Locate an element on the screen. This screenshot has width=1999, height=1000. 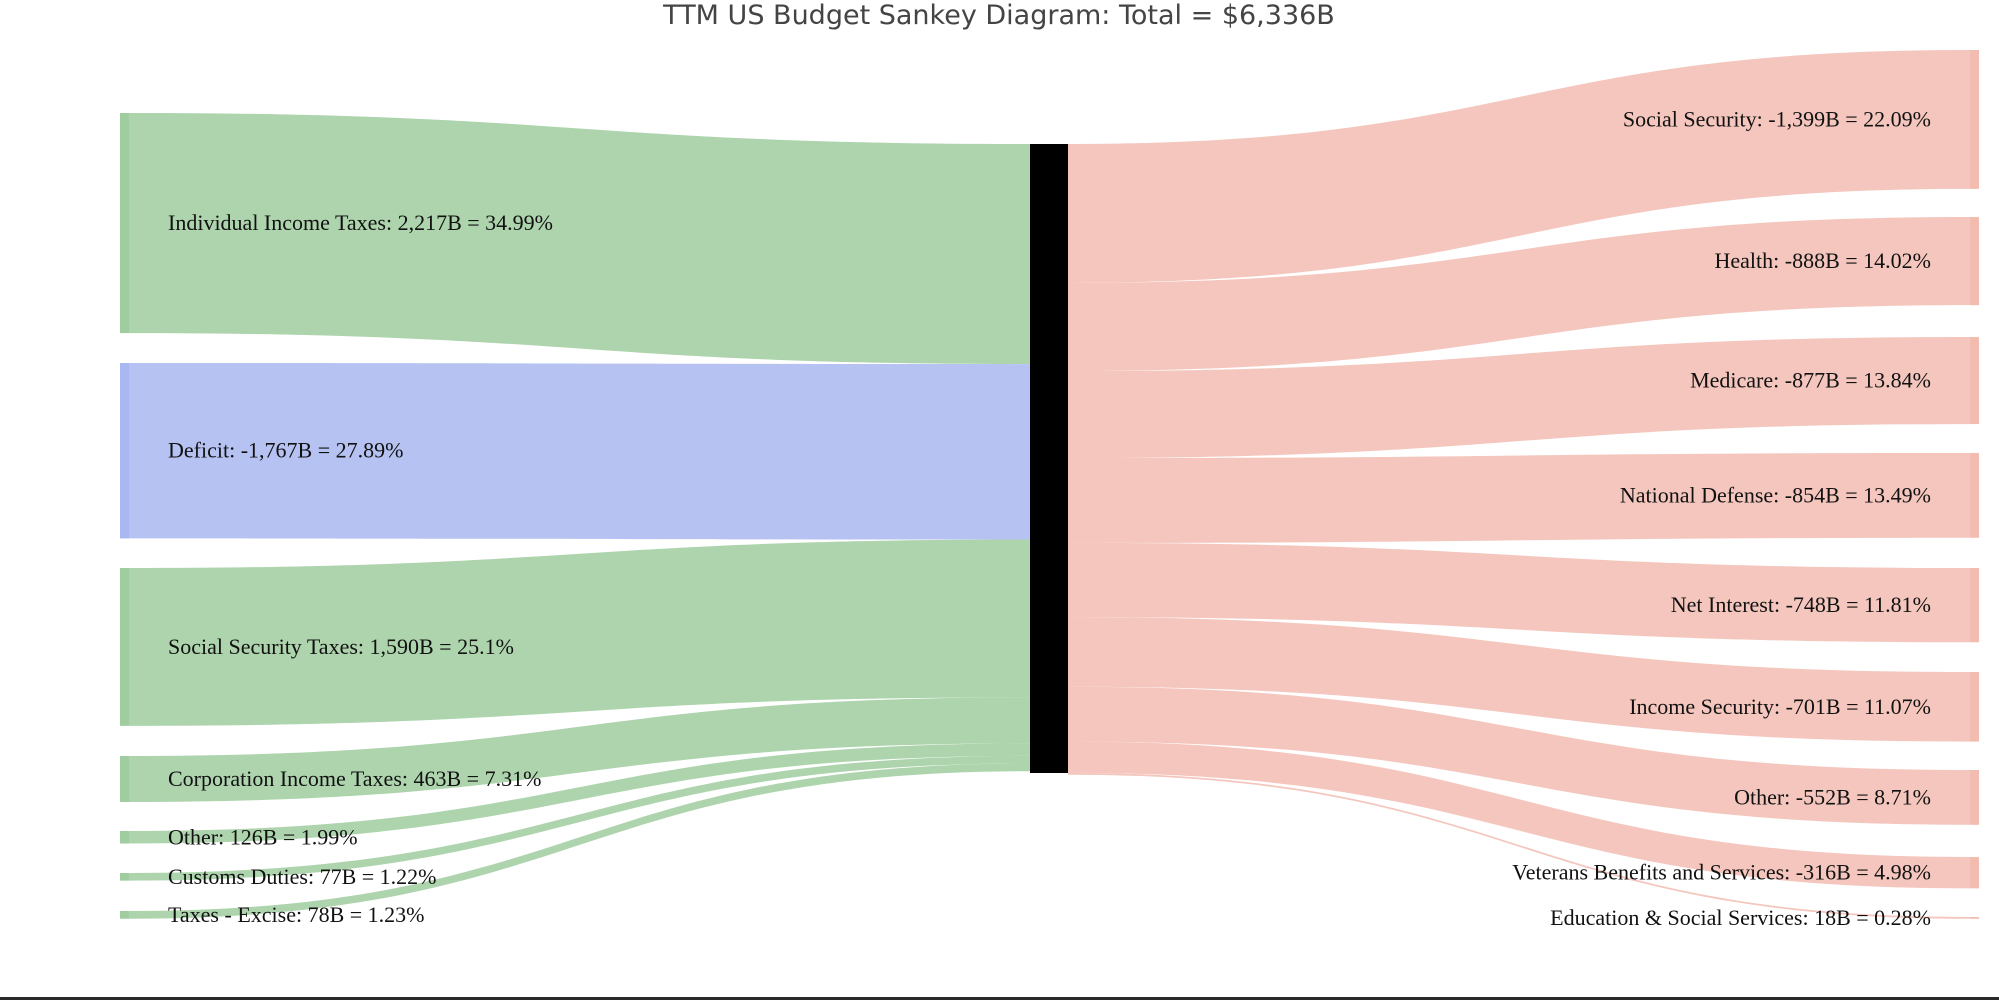
link-taxes-excise-to-total is located at coordinates (579, 841).